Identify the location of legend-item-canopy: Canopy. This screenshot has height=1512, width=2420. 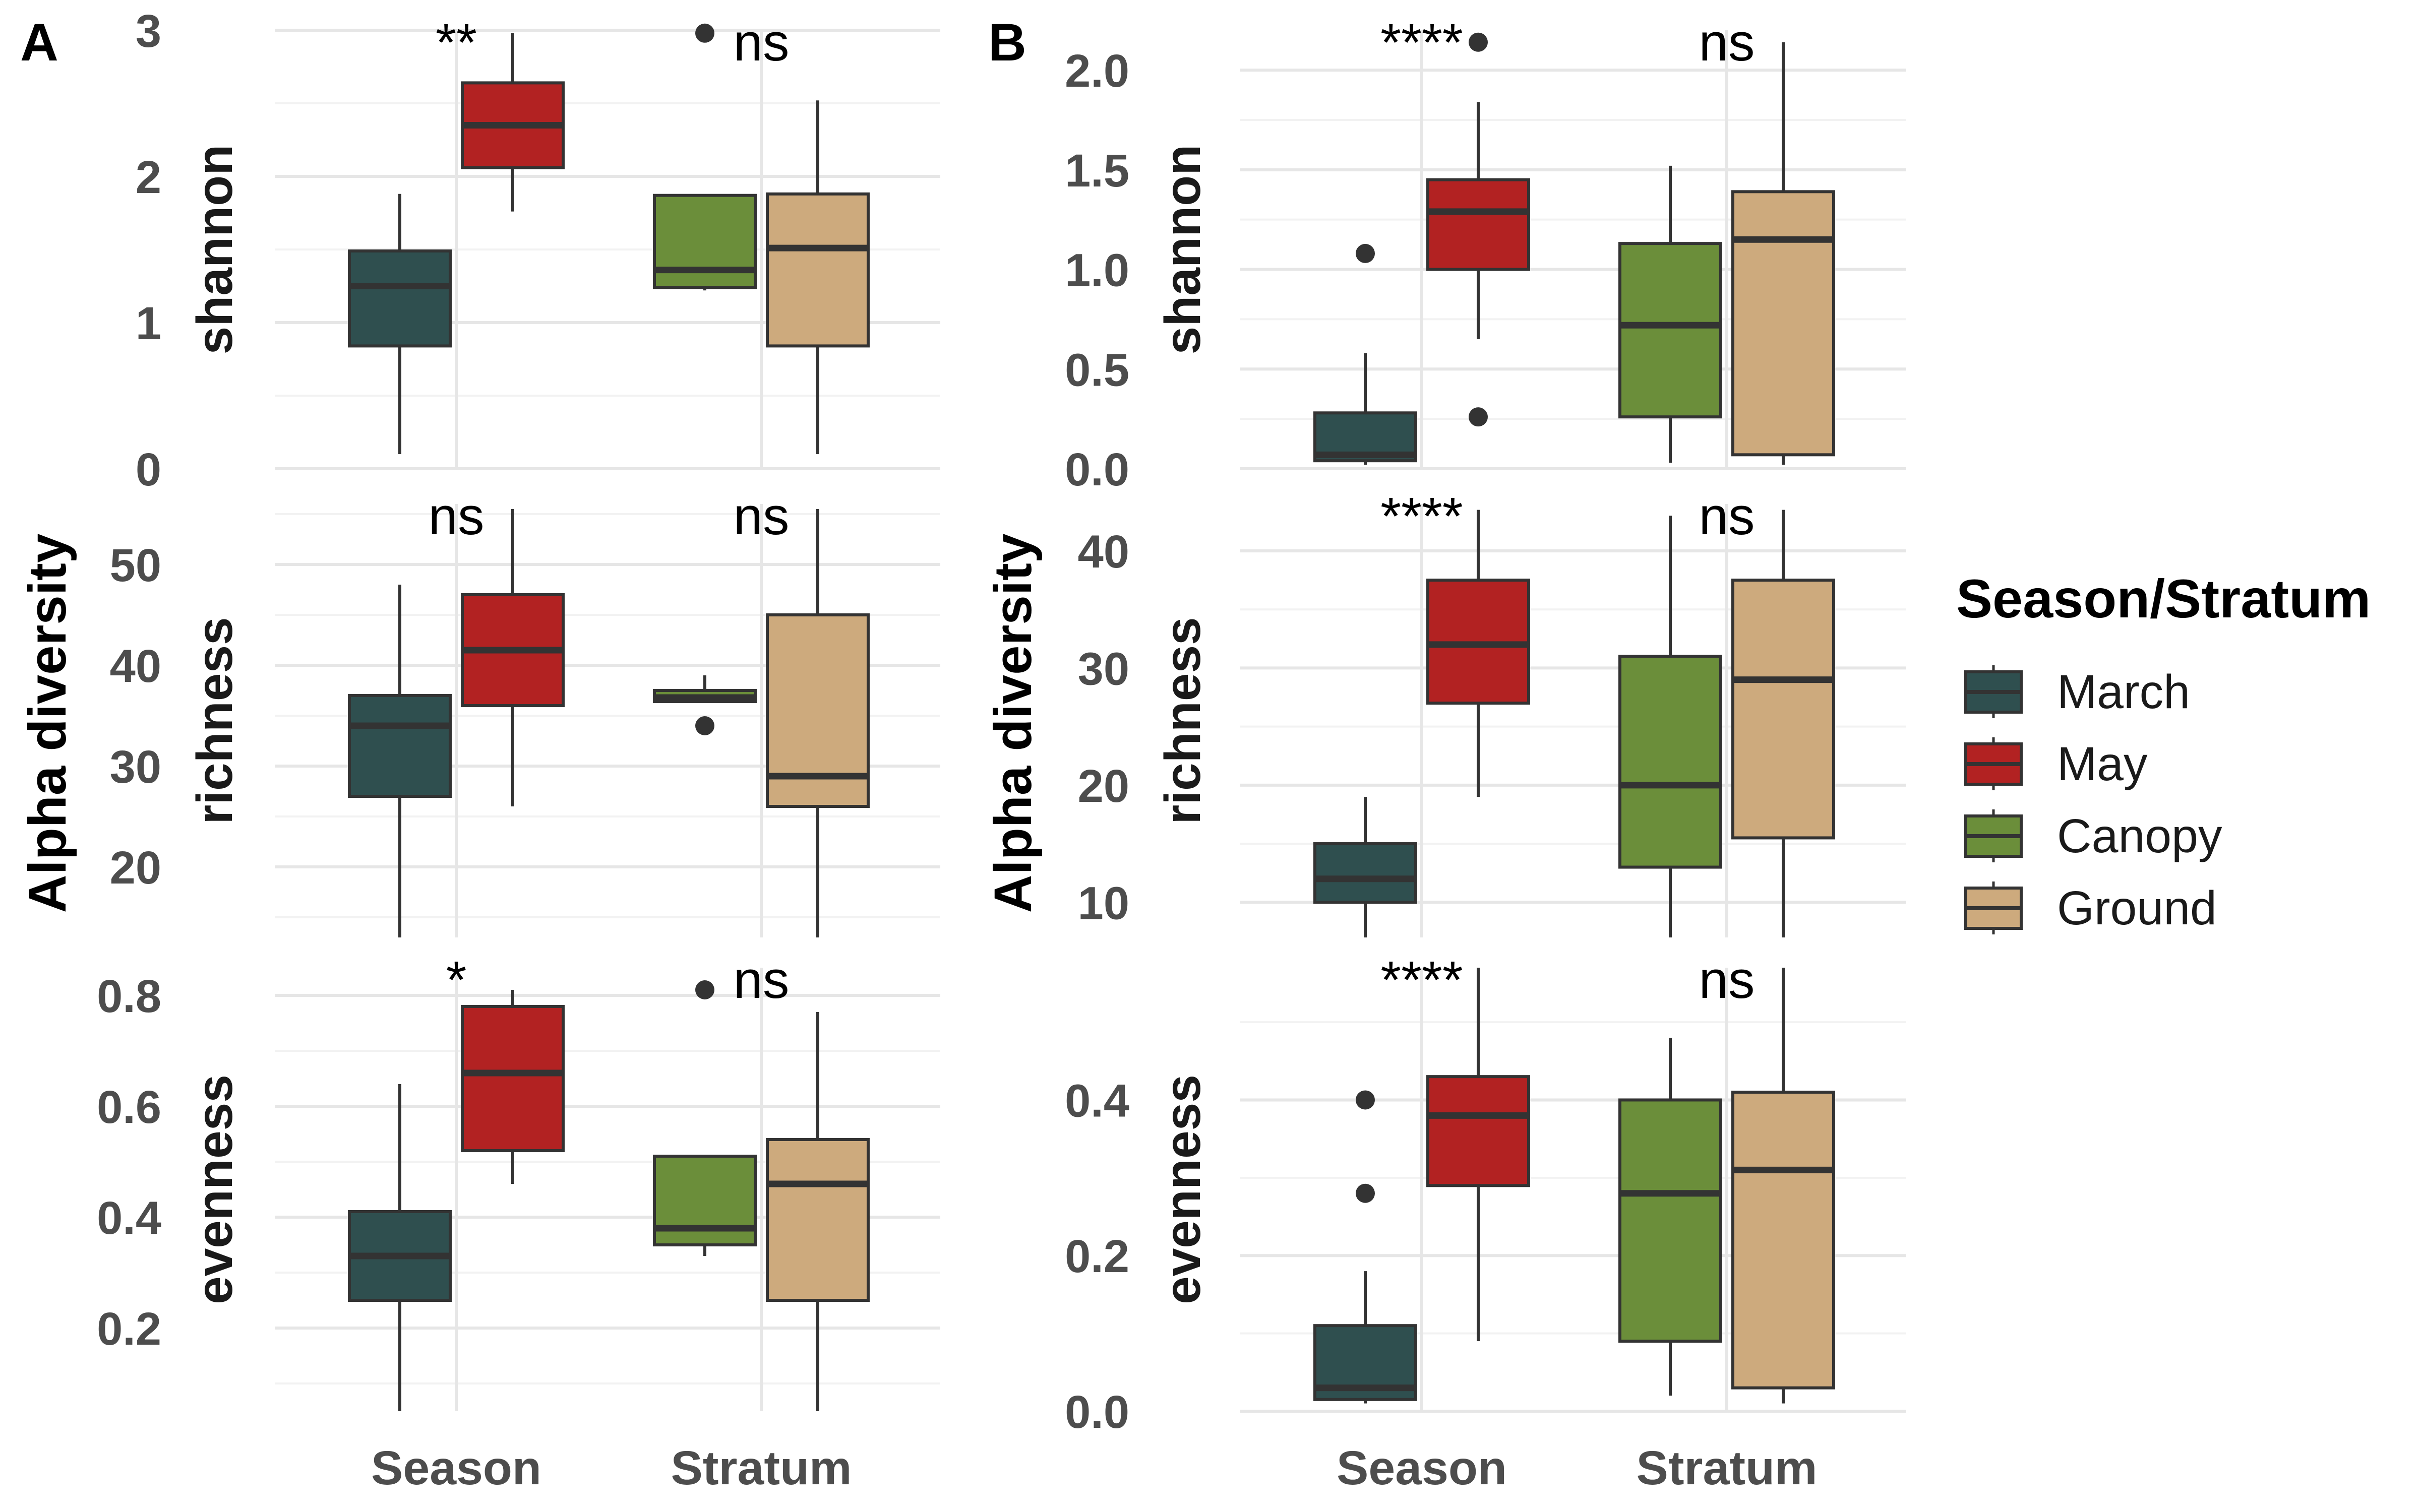
(2093, 836).